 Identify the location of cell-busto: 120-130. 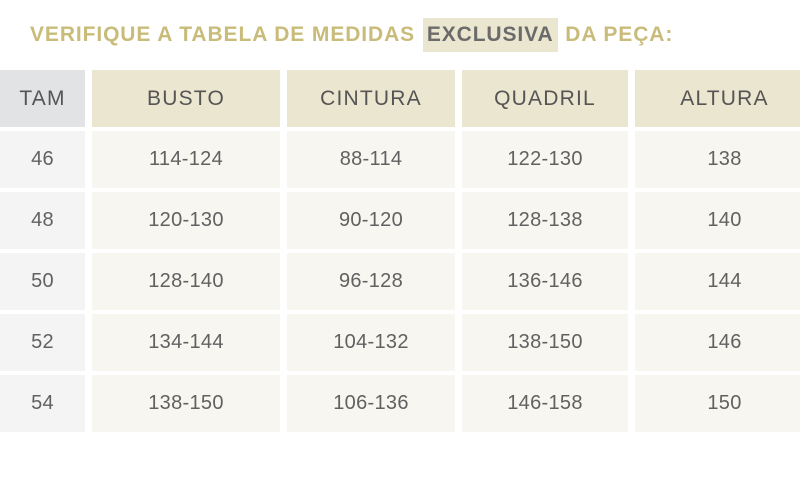
(186, 220).